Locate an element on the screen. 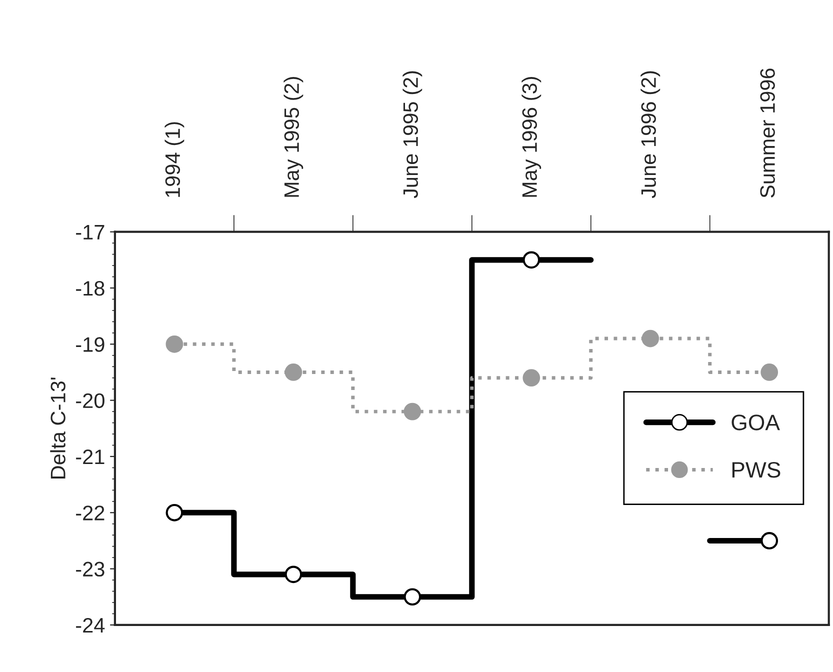  y-axis-title: Delta C-13' is located at coordinates (58, 428).